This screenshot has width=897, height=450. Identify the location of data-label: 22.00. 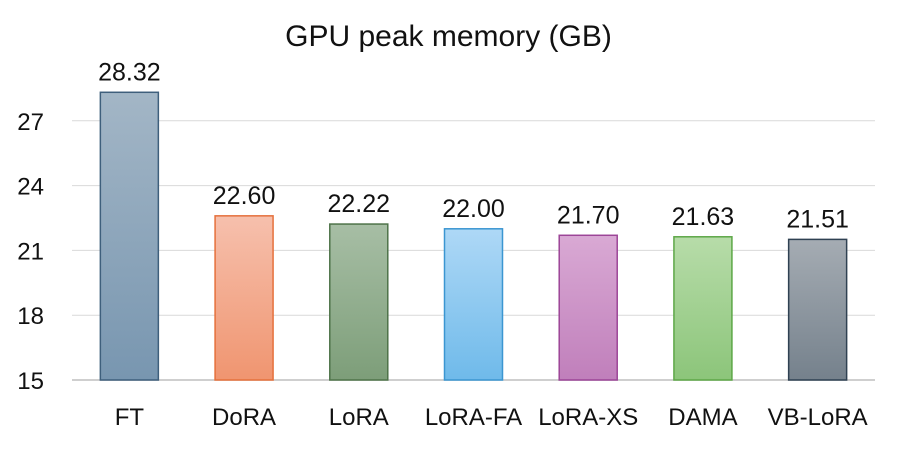
(473, 209).